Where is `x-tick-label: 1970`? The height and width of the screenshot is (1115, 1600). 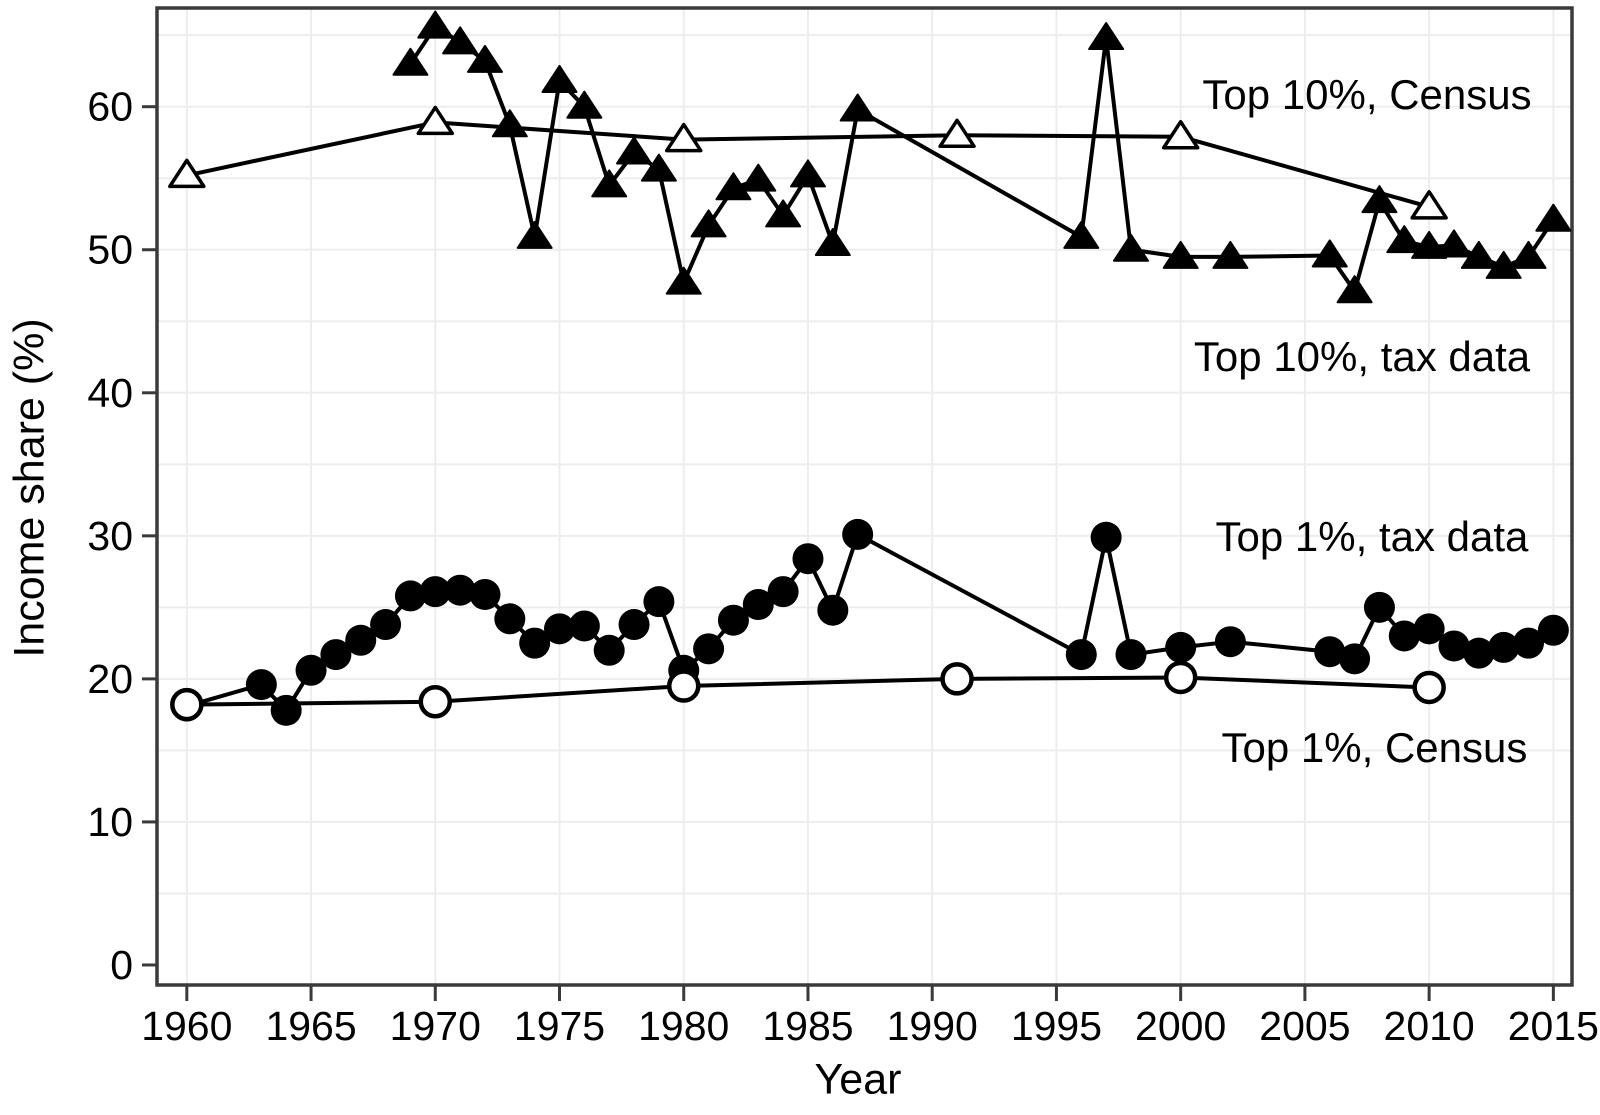 x-tick-label: 1970 is located at coordinates (435, 1026).